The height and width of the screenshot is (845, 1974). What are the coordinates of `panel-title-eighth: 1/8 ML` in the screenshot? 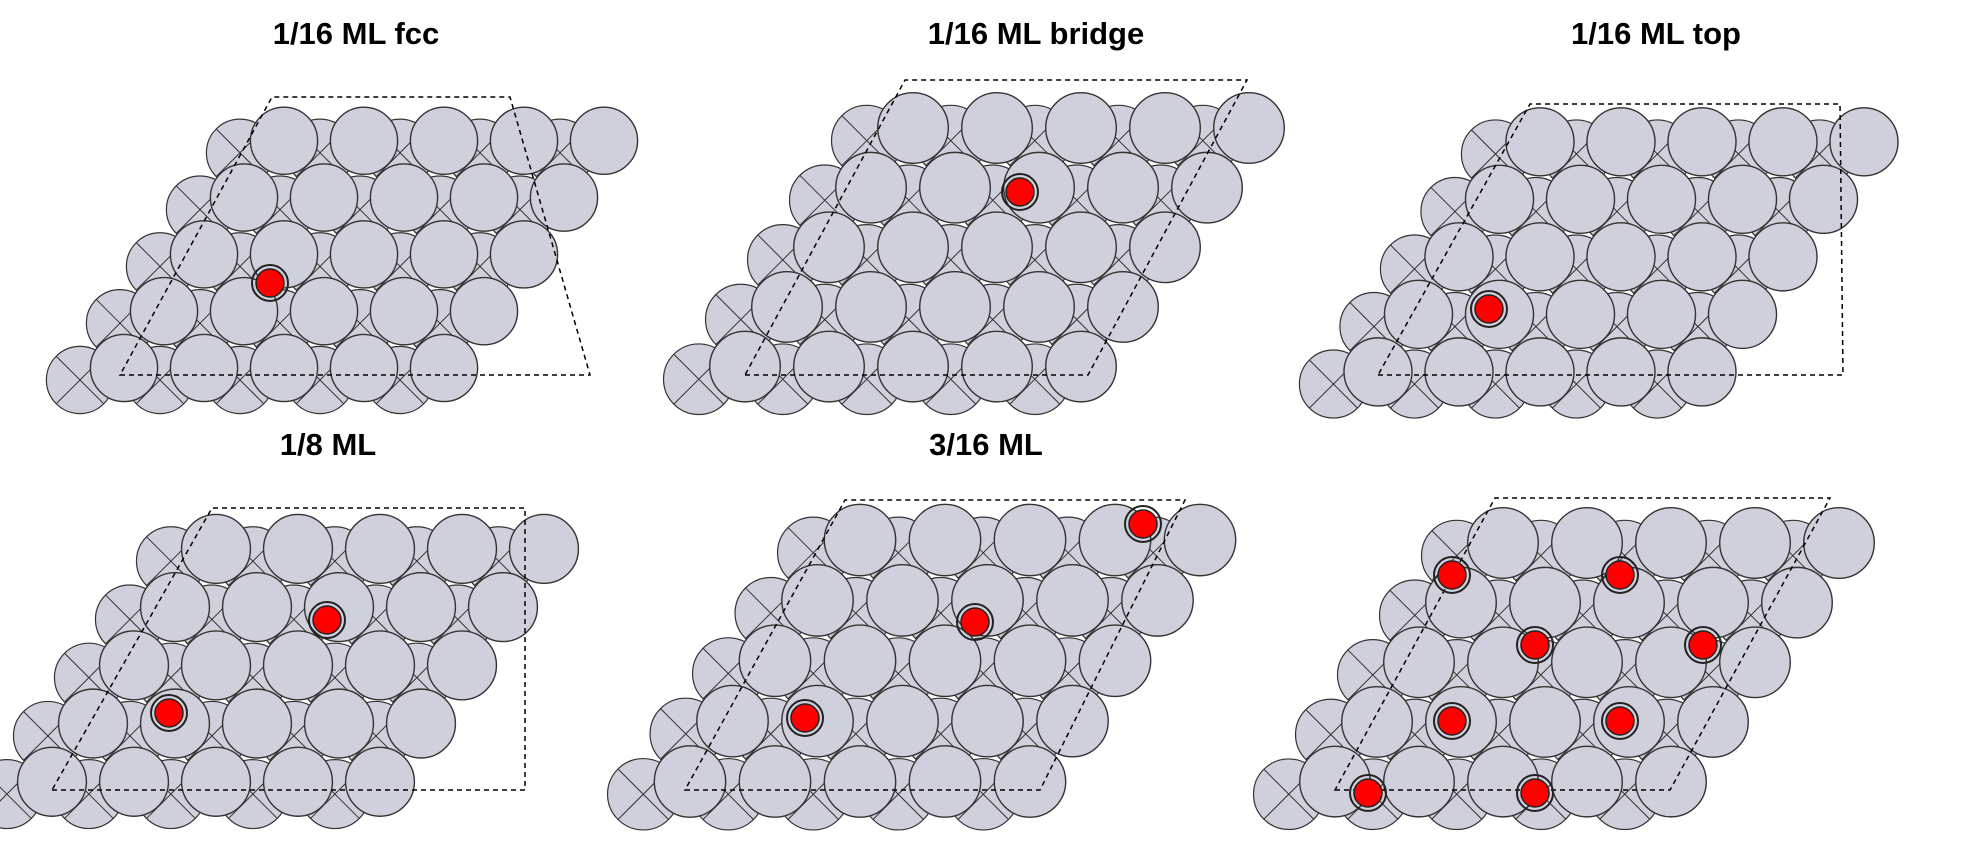 It's located at (328, 444).